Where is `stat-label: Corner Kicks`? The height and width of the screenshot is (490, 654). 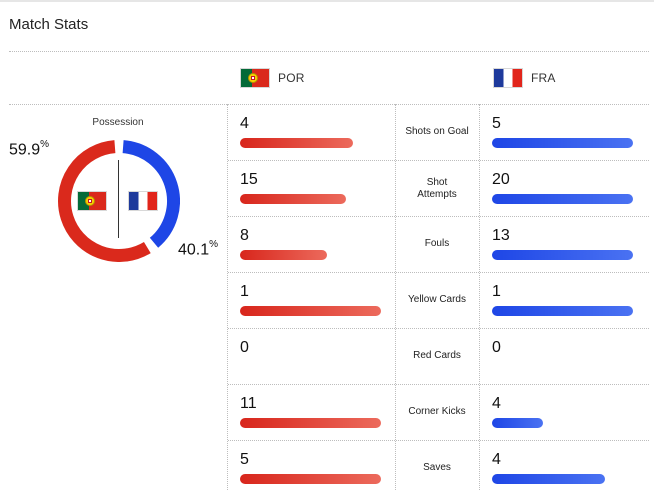
stat-label: Corner Kicks is located at coordinates (437, 411).